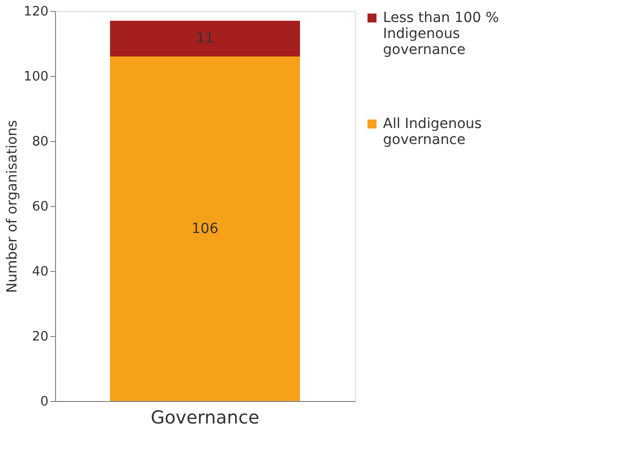 Image resolution: width=621 pixels, height=466 pixels. I want to click on x-tick-label: Governance, so click(205, 418).